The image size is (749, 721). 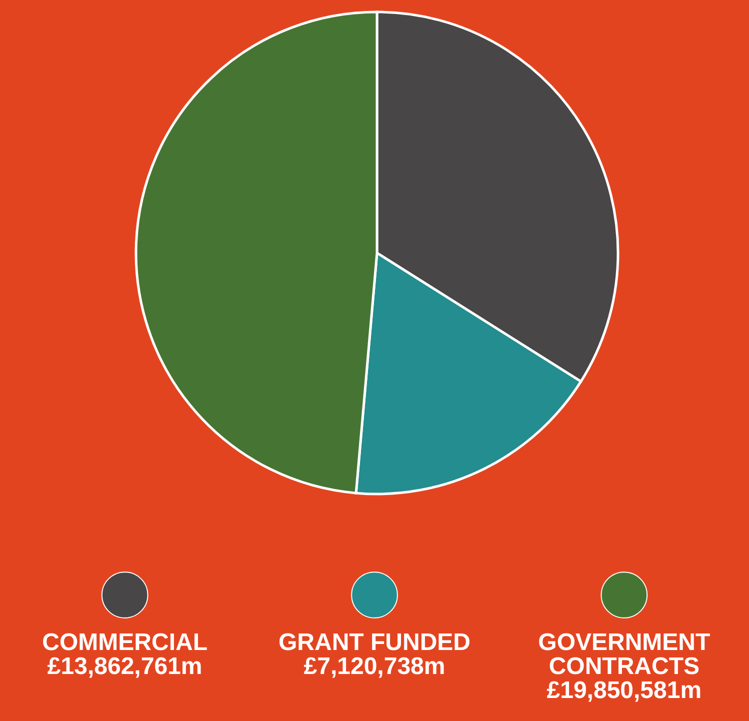 What do you see at coordinates (374, 642) in the screenshot?
I see `legend-label: GRANT FUNDED` at bounding box center [374, 642].